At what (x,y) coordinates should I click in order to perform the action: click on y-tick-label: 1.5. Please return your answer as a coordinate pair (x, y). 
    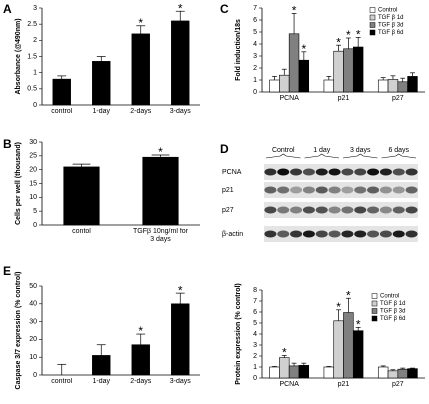
    Looking at the image, I should click on (32, 56).